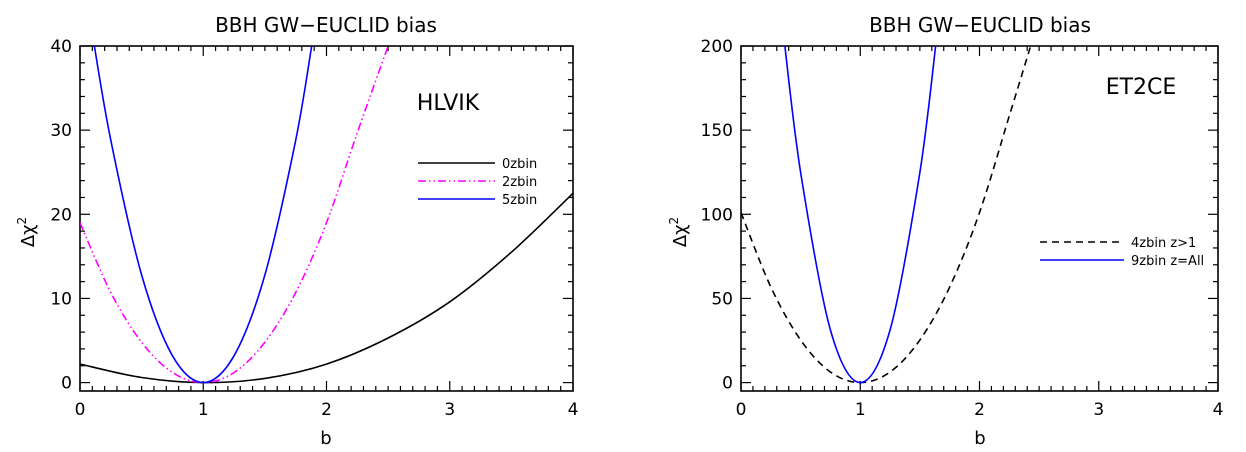 The height and width of the screenshot is (452, 1246). What do you see at coordinates (717, 215) in the screenshot?
I see `y-tick-label: 100` at bounding box center [717, 215].